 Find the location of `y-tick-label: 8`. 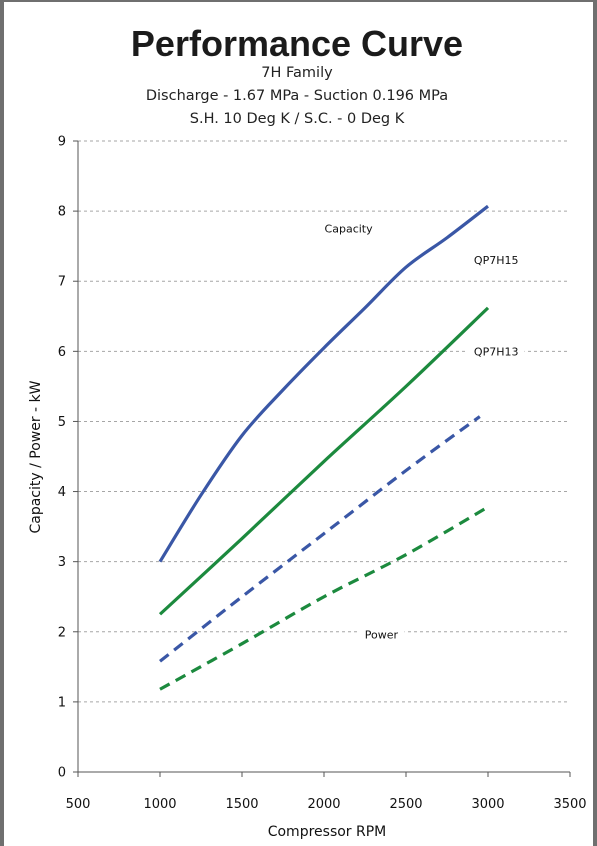

y-tick-label: 8 is located at coordinates (62, 212).